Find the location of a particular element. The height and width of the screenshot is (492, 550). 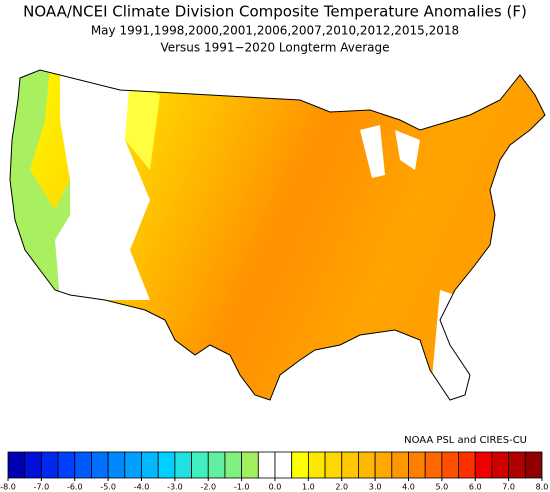

colorbar-tick-label: -8.0 is located at coordinates (8, 487).